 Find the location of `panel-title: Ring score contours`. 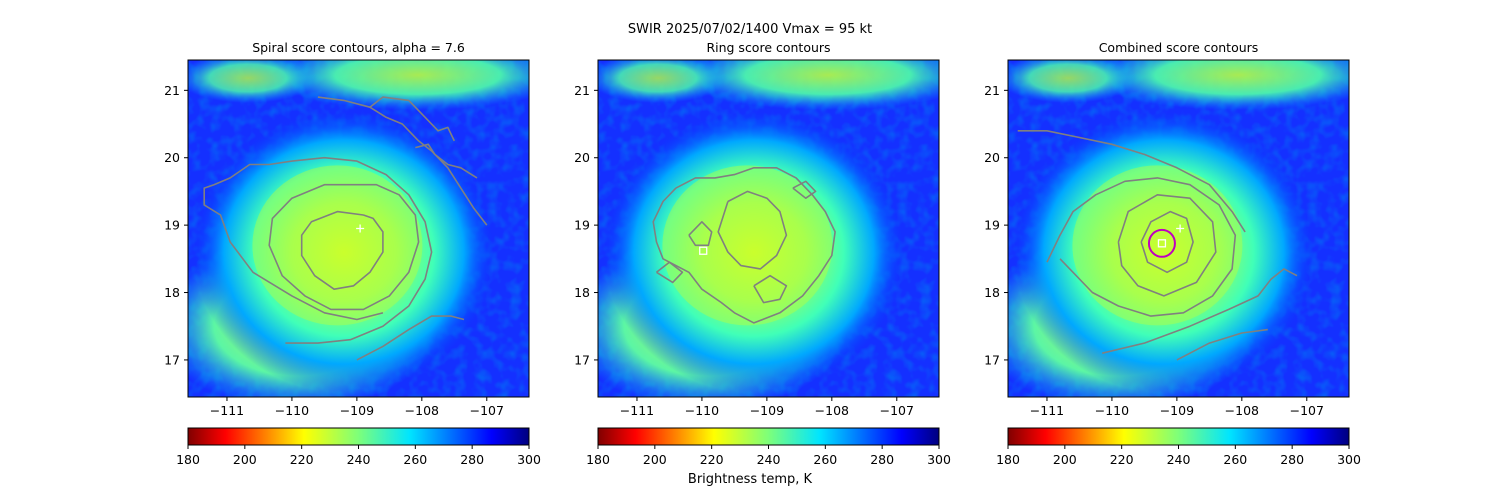

panel-title: Ring score contours is located at coordinates (768, 47).